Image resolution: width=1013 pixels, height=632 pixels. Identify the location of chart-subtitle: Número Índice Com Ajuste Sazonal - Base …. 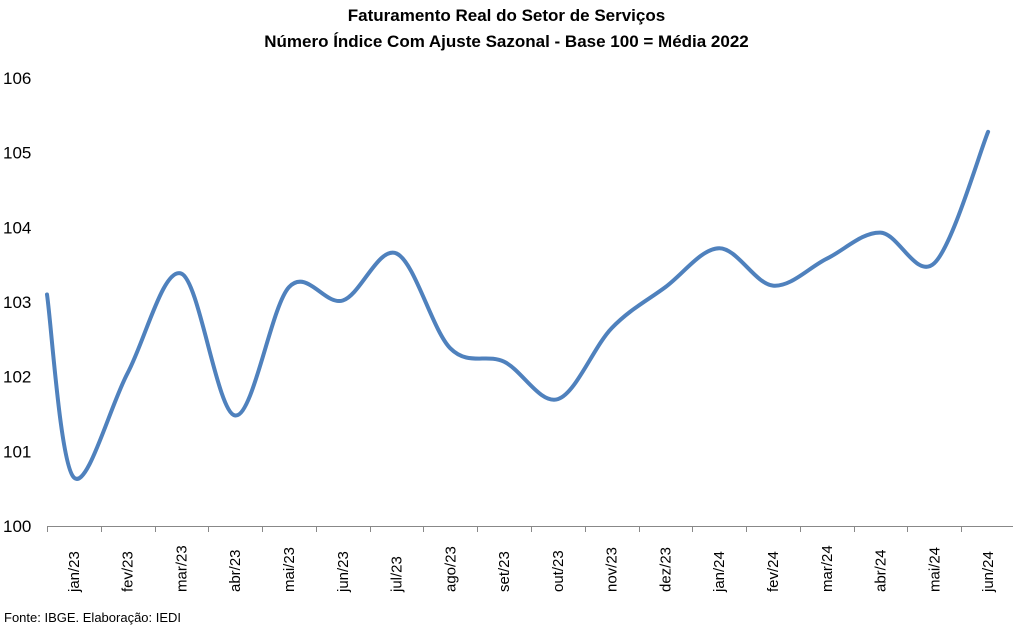
(506, 41).